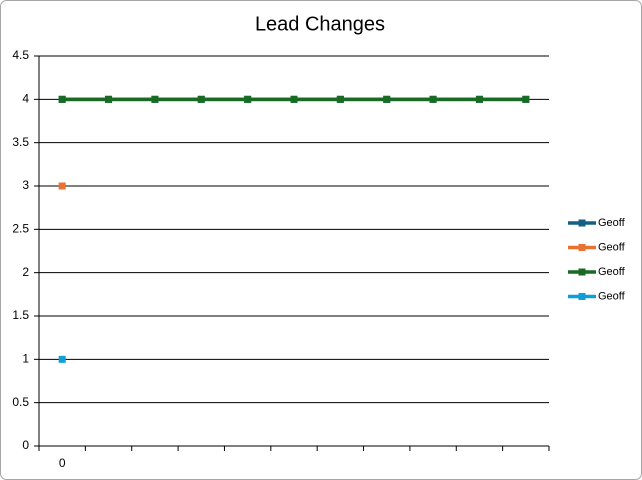 Image resolution: width=642 pixels, height=480 pixels. I want to click on y-tick-label: 0.5, so click(20, 402).